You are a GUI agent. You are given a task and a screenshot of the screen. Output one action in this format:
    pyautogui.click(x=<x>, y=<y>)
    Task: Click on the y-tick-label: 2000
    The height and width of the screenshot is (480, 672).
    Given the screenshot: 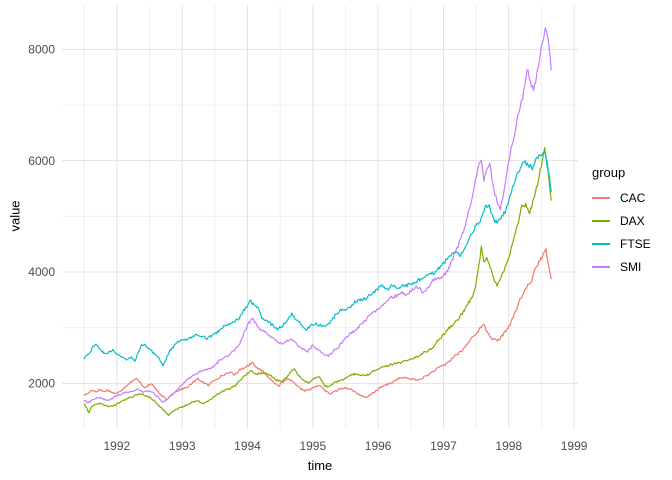 What is the action you would take?
    pyautogui.click(x=41, y=384)
    